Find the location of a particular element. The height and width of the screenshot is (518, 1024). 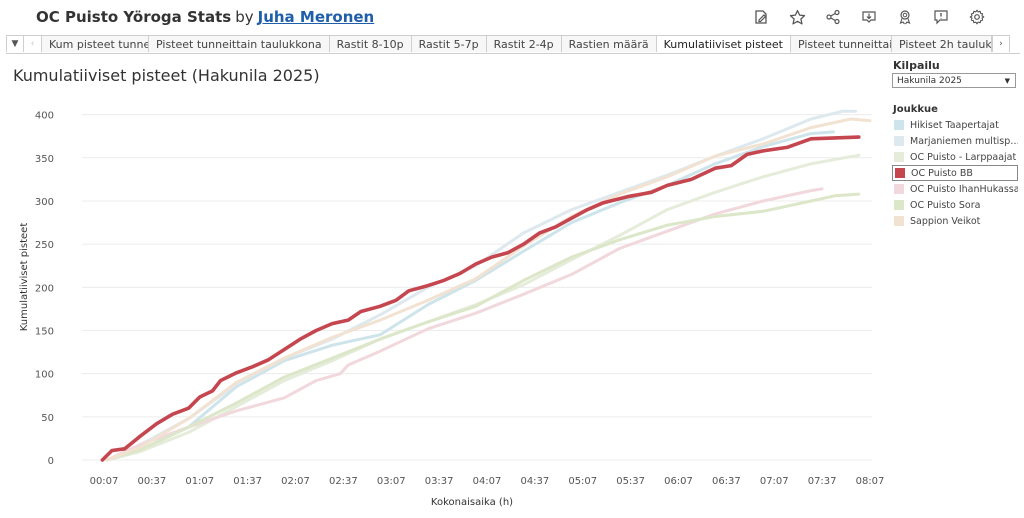

x-tick-label: 03:07 is located at coordinates (391, 481).